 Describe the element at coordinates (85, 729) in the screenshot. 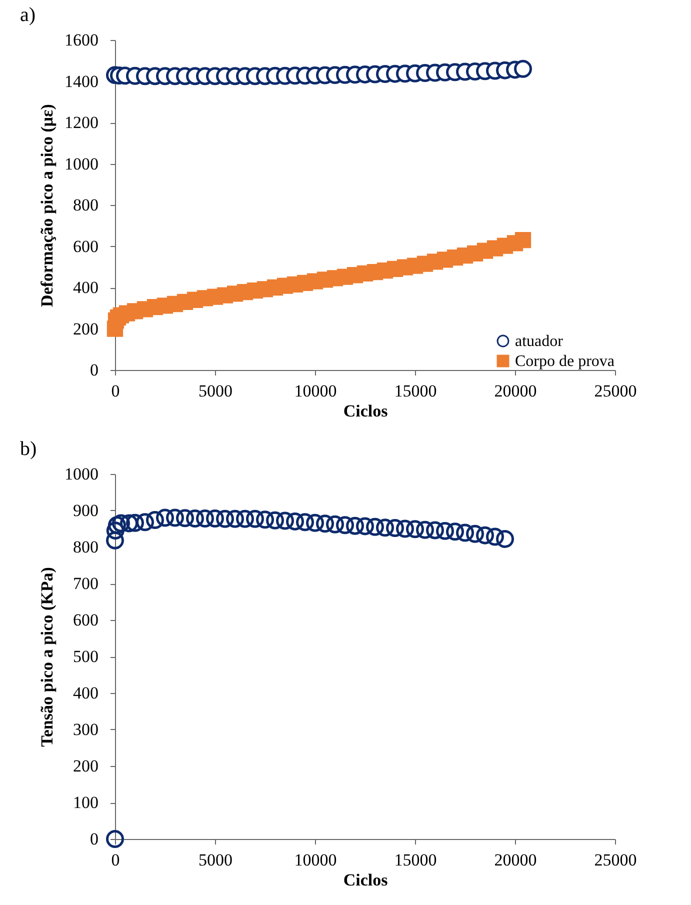

I see `y-tick-label: 300` at that location.